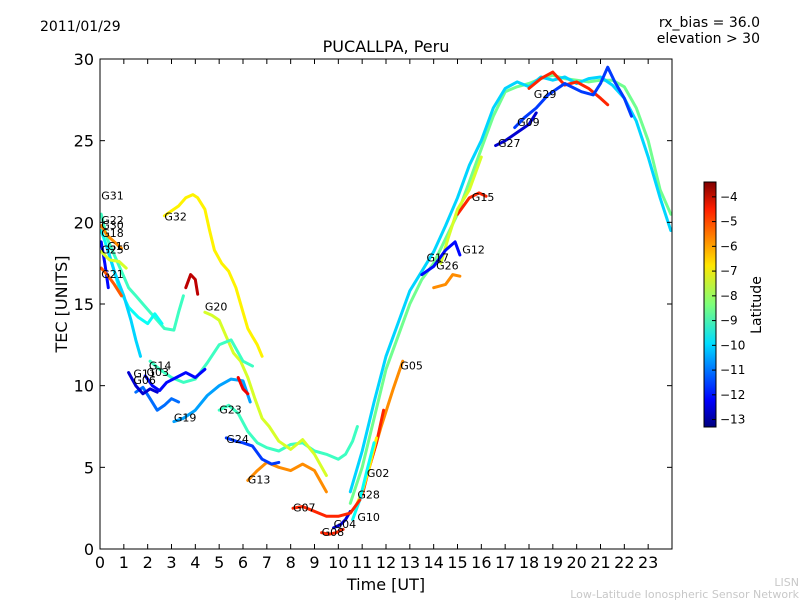  Describe the element at coordinates (144, 380) in the screenshot. I see `prn-label-g06: G06` at that location.